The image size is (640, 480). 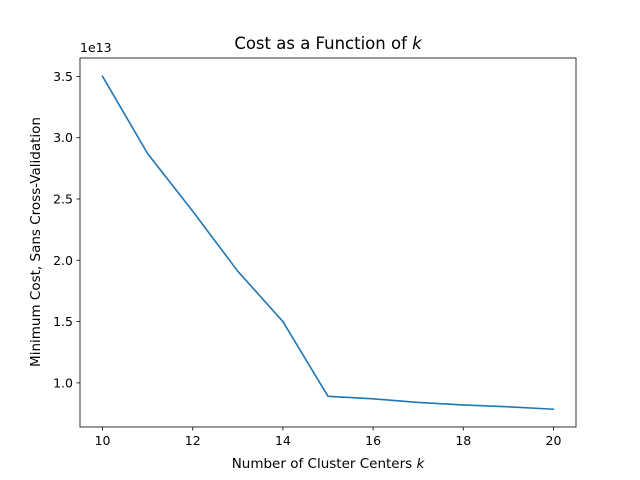 What do you see at coordinates (283, 440) in the screenshot?
I see `x-tick-label: 14` at bounding box center [283, 440].